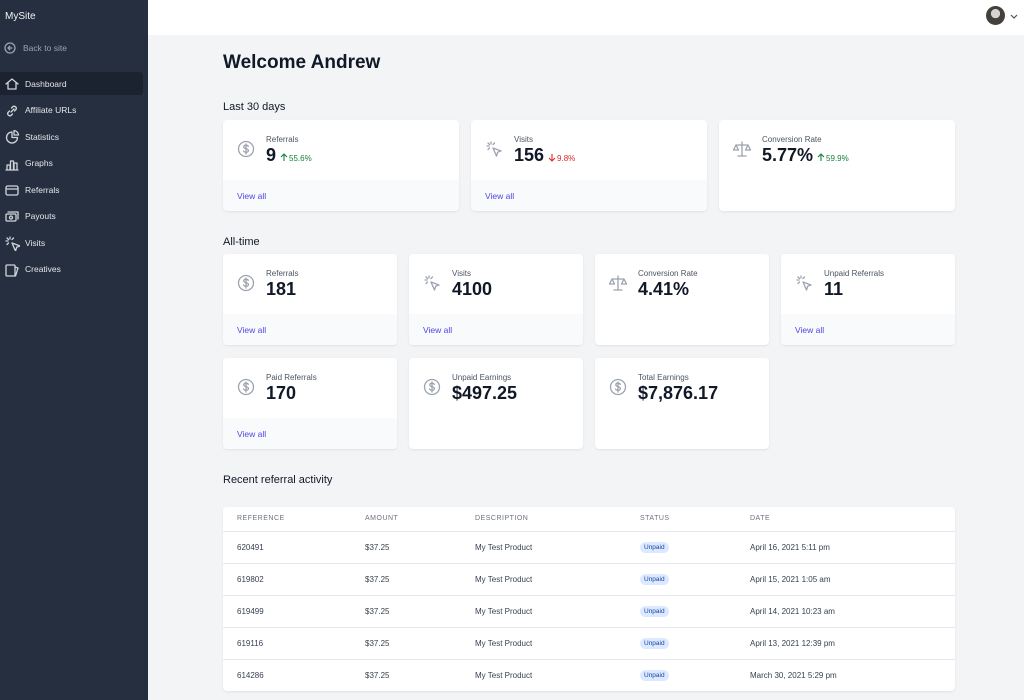  What do you see at coordinates (790, 579) in the screenshot?
I see `table-cell: April 15, 2021 1:05 am` at bounding box center [790, 579].